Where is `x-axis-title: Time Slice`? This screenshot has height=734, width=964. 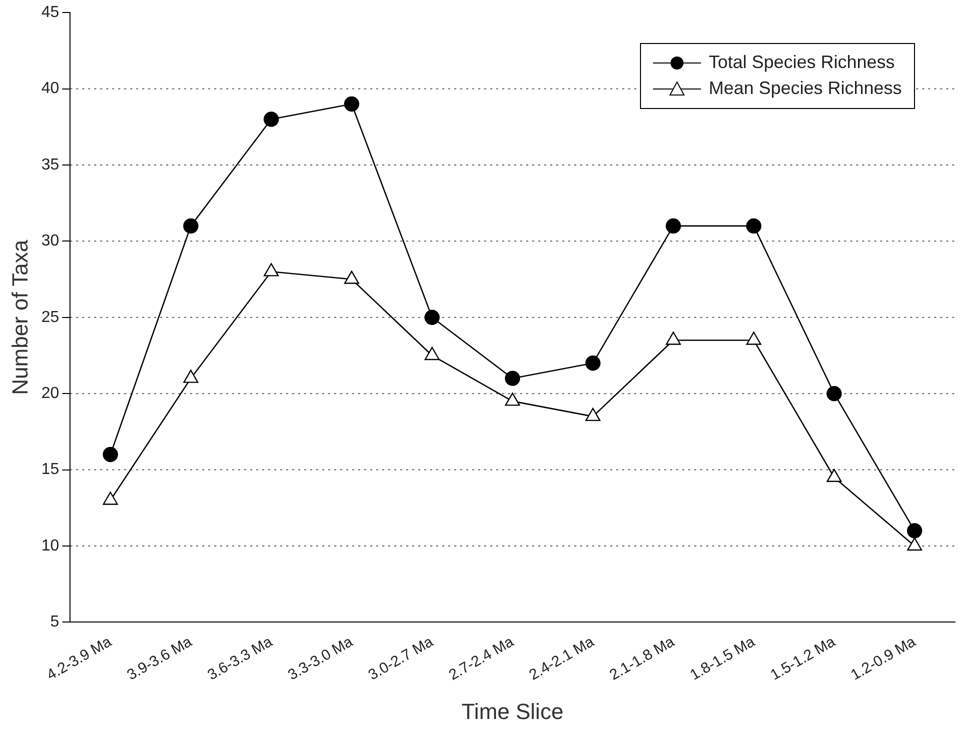
x-axis-title: Time Slice is located at coordinates (513, 711).